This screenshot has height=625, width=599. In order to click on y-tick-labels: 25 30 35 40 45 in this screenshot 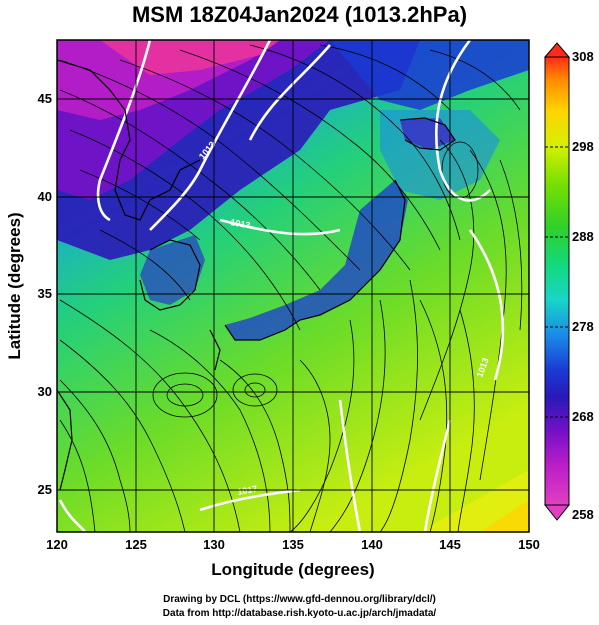, I will do `click(45, 294)`.